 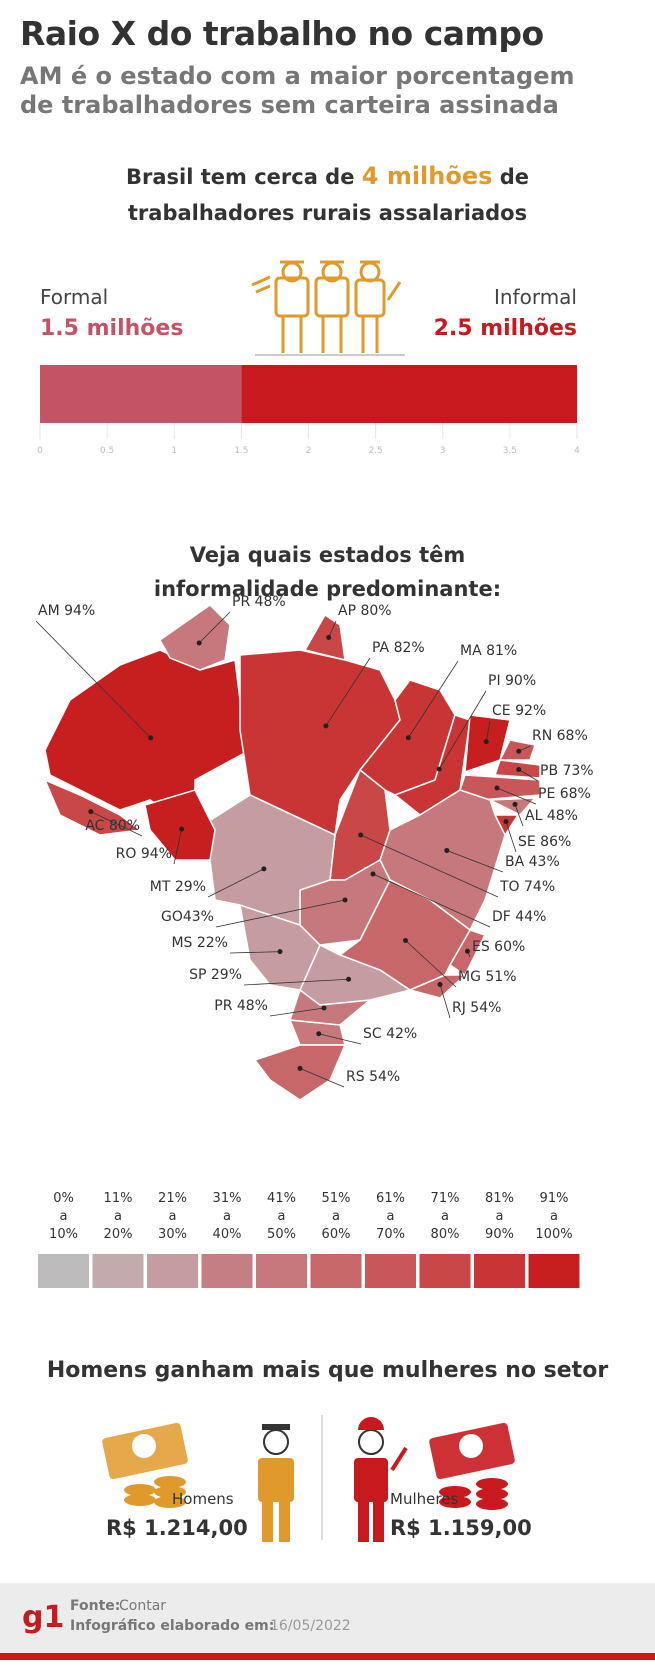 I want to click on legend-to: 80%, so click(x=445, y=1234).